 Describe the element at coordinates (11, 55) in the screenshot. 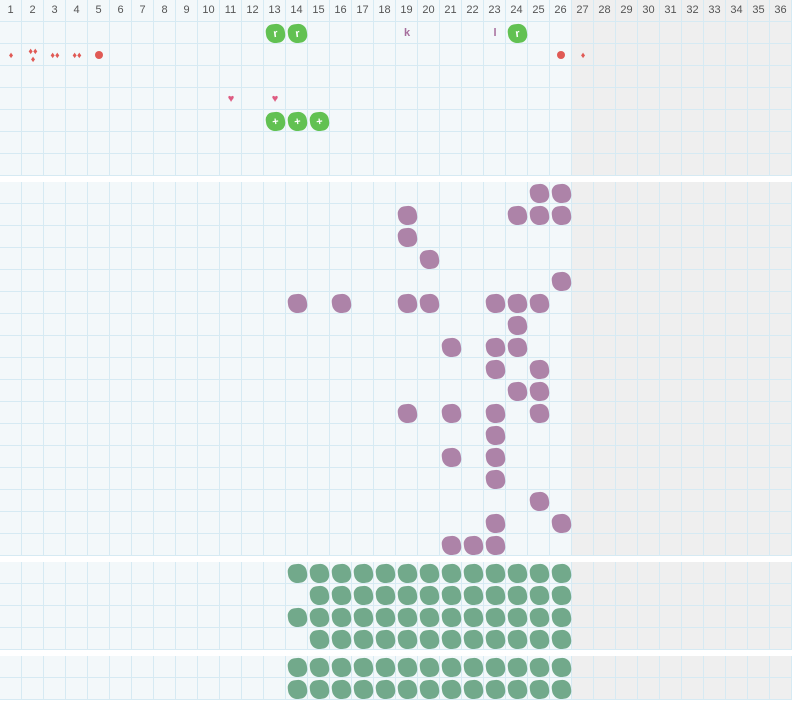

I see `water-marker: ♦` at that location.